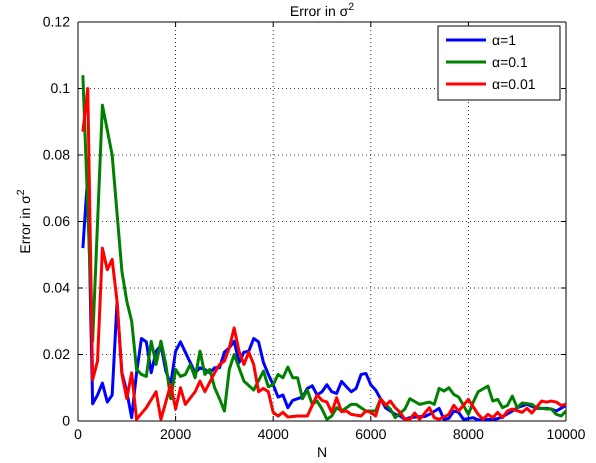 The height and width of the screenshot is (463, 596). I want to click on y-tick-label: 0.04, so click(56, 287).